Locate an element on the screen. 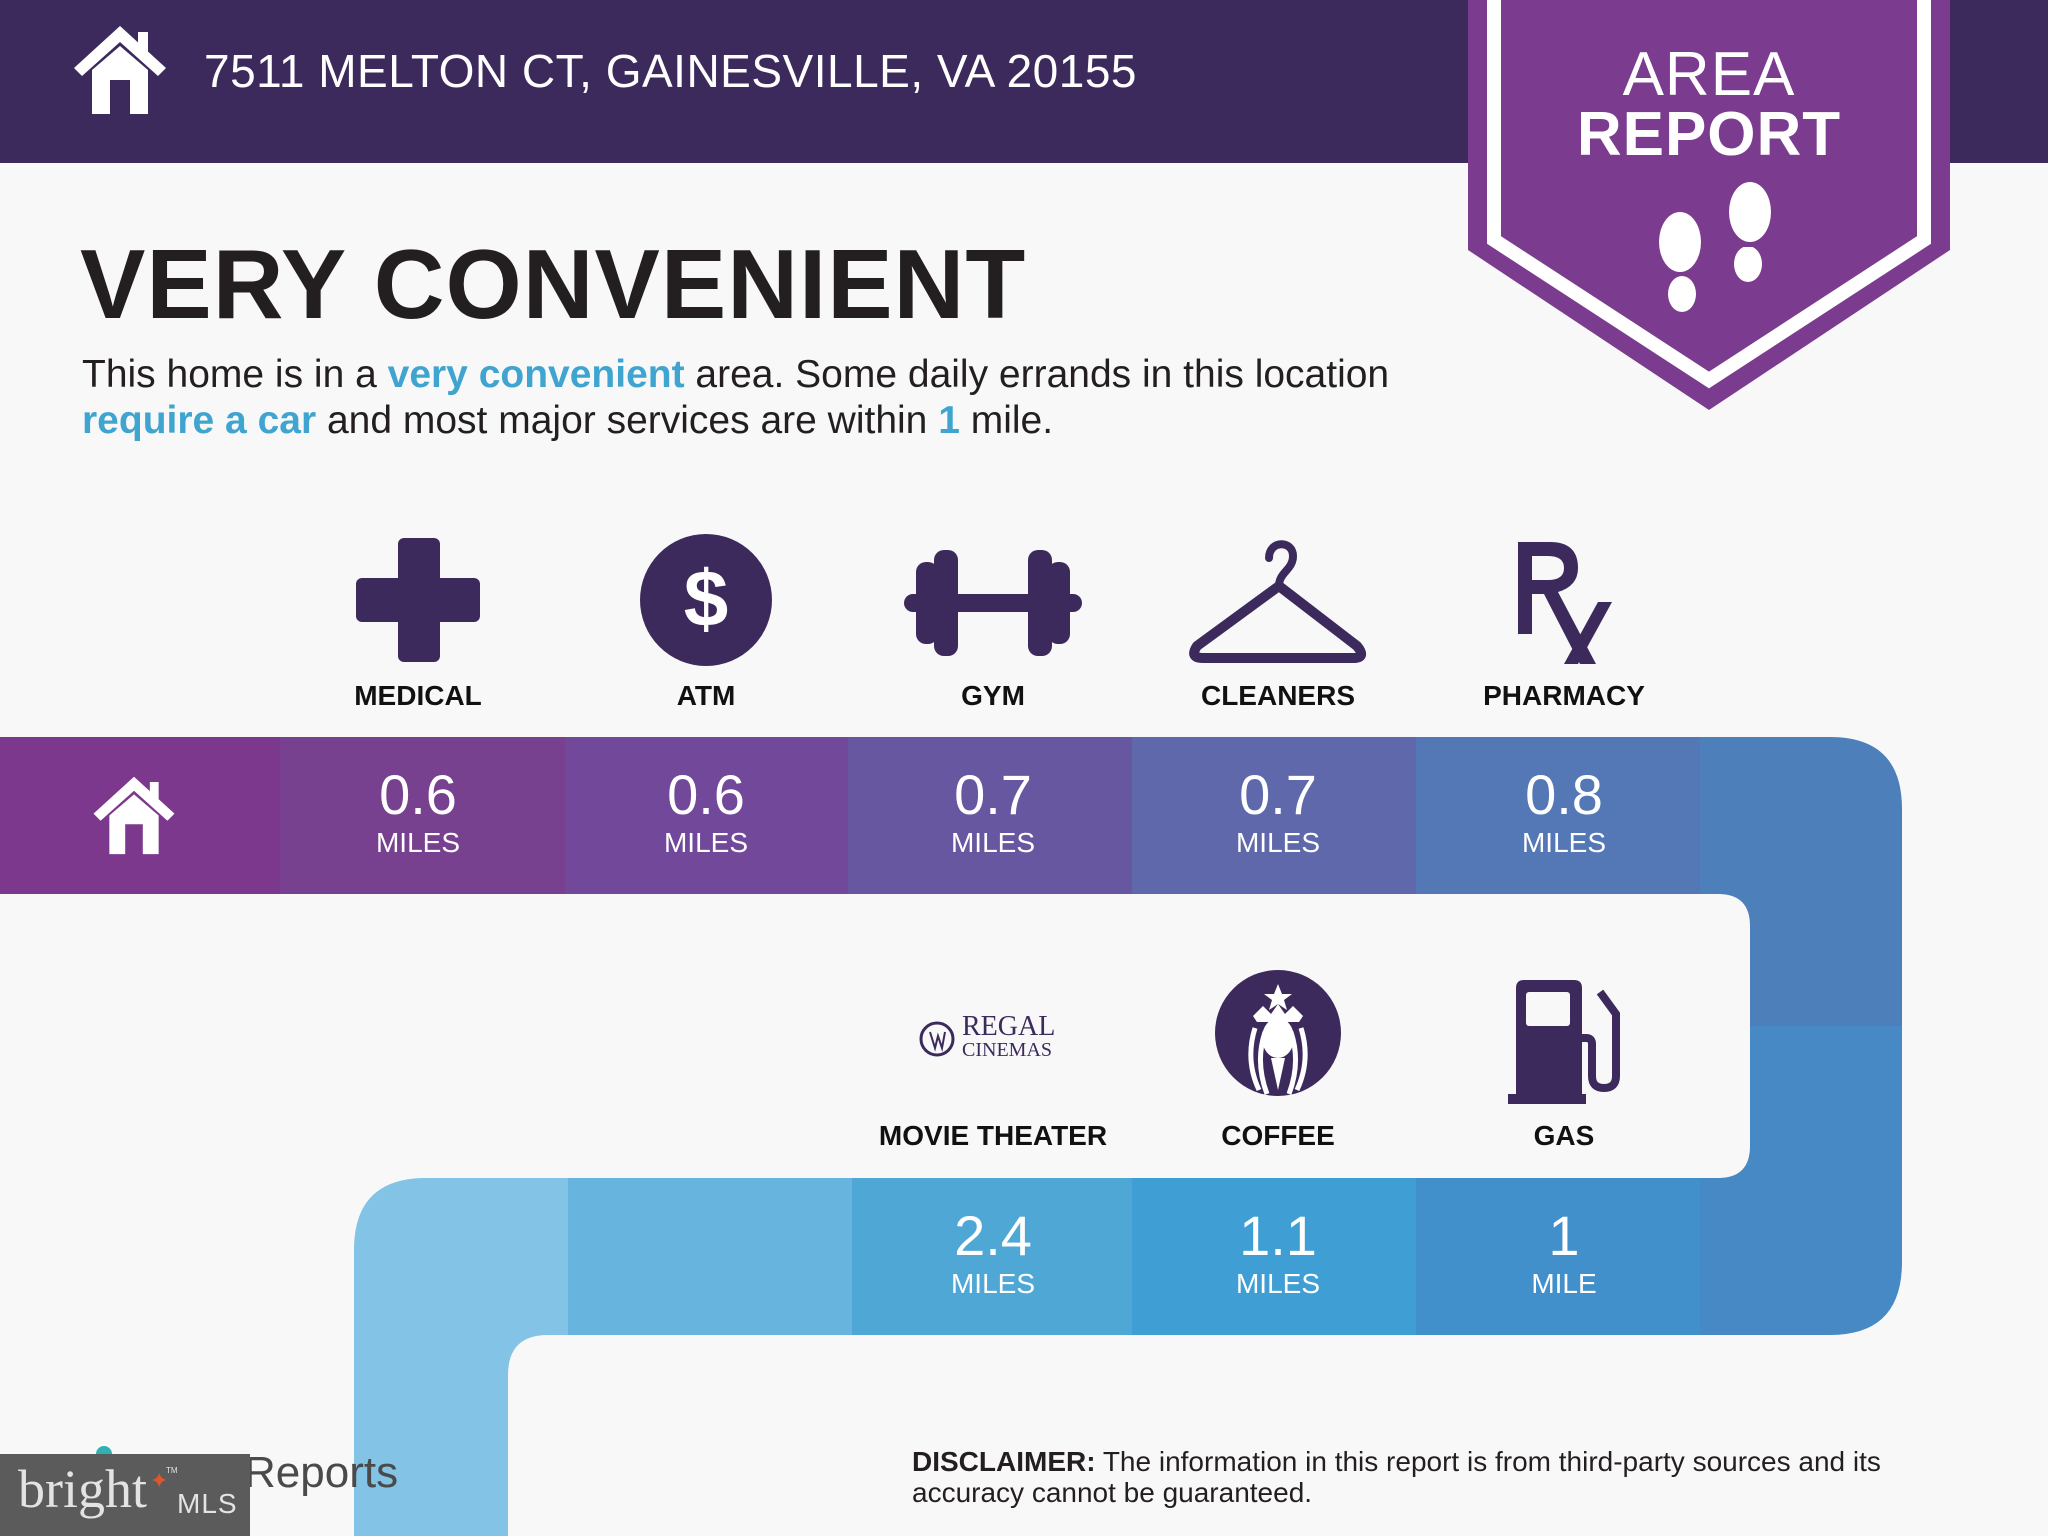 The height and width of the screenshot is (1536, 2048). amenity-pharmacy: PHARMACY is located at coordinates (1564, 630).